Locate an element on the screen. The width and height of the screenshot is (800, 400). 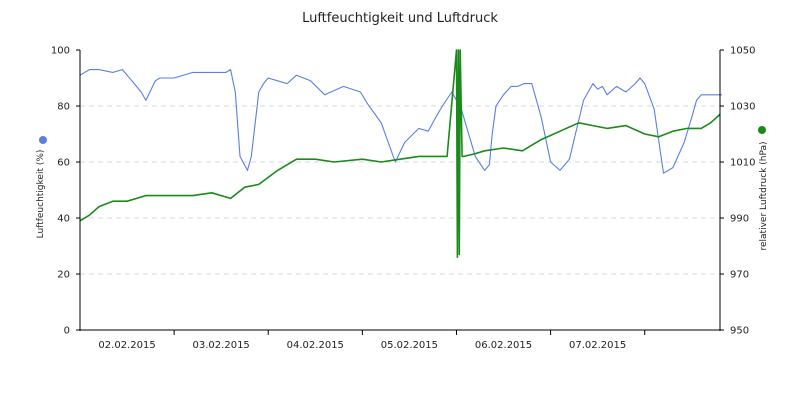
x-tick-label: 05.02.2015 is located at coordinates (409, 345).